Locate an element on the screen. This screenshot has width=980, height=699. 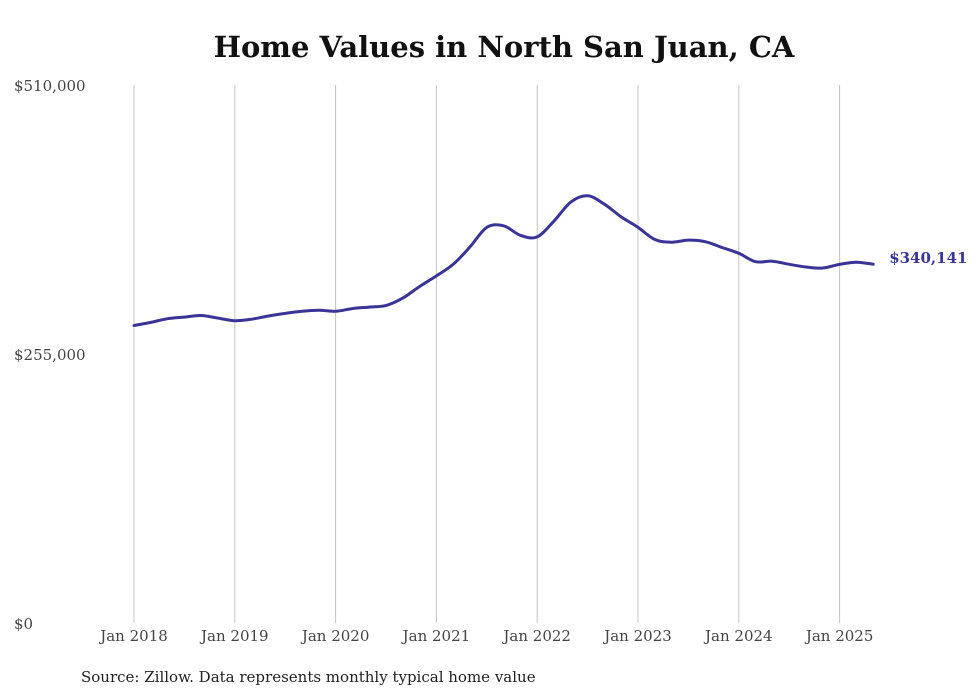
x-tick-label: Jan 2019 is located at coordinates (234, 636).